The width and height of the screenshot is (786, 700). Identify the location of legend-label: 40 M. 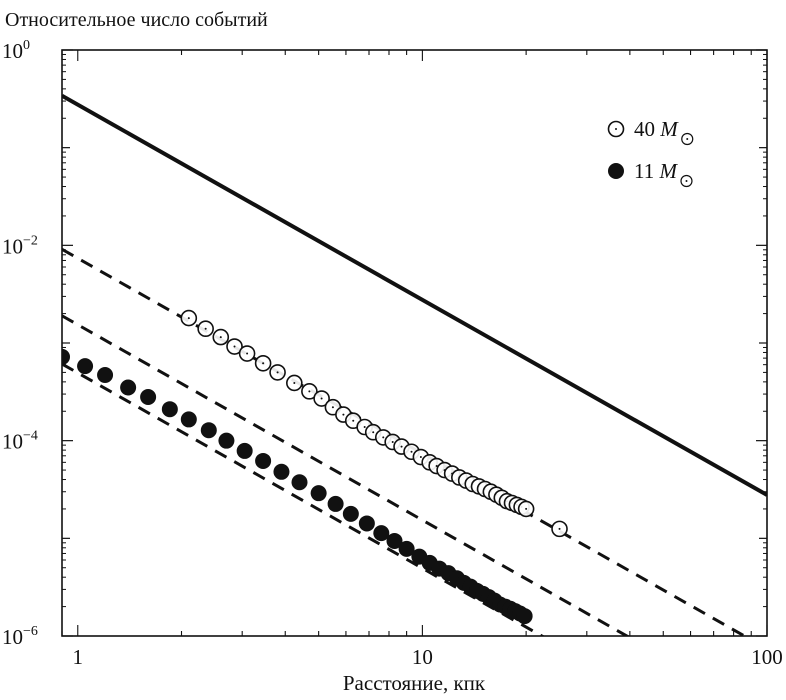
(656, 129).